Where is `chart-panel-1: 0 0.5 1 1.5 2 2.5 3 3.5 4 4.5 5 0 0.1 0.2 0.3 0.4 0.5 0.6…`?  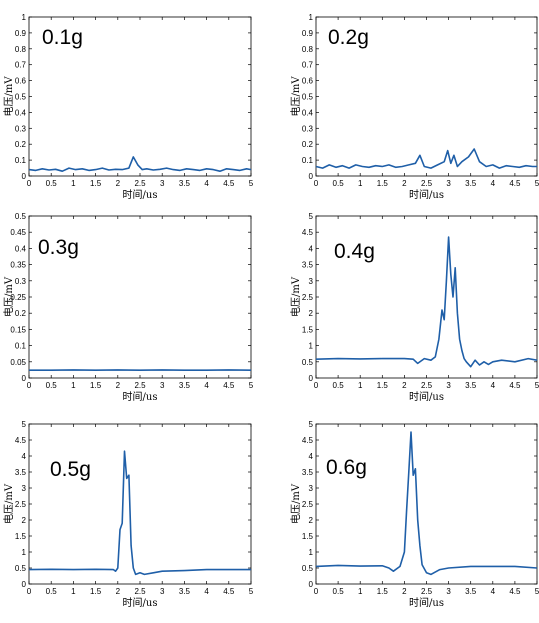
chart-panel-1: 0 0.5 1 1.5 2 2.5 3 3.5 4 4.5 5 0 0.1 0.2 0.3 0.4 0.5 0.6… is located at coordinates (414, 107).